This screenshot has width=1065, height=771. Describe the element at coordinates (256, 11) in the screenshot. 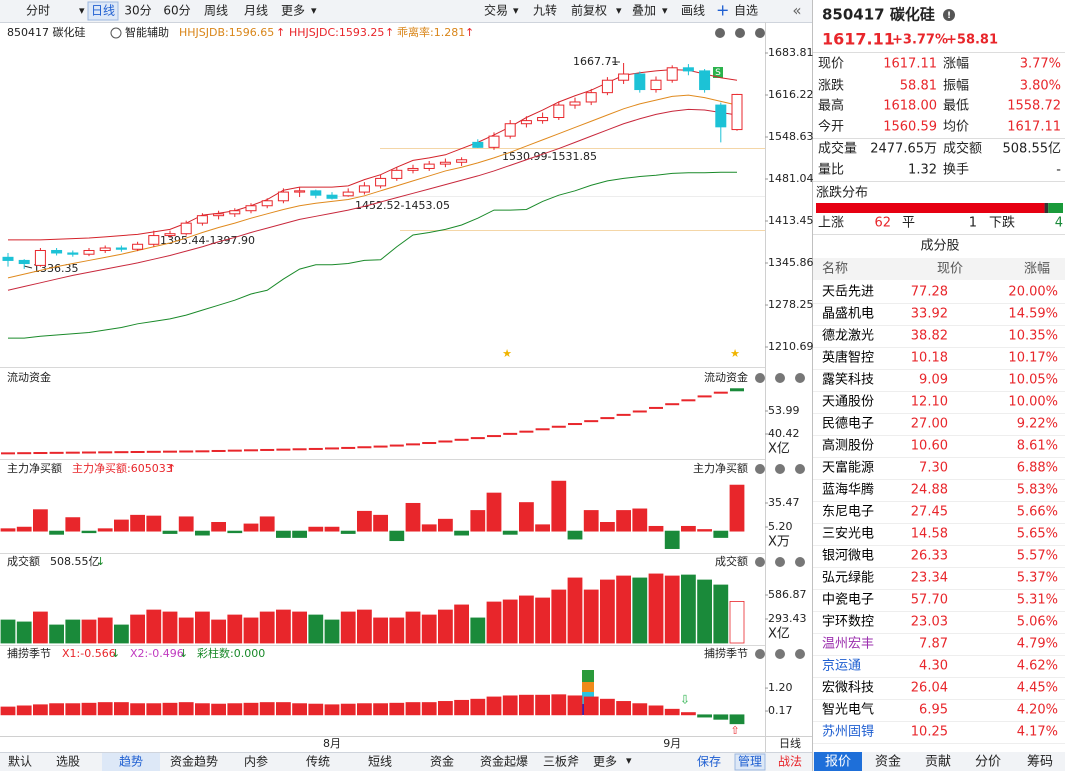

I see `period-tab: 月线` at that location.